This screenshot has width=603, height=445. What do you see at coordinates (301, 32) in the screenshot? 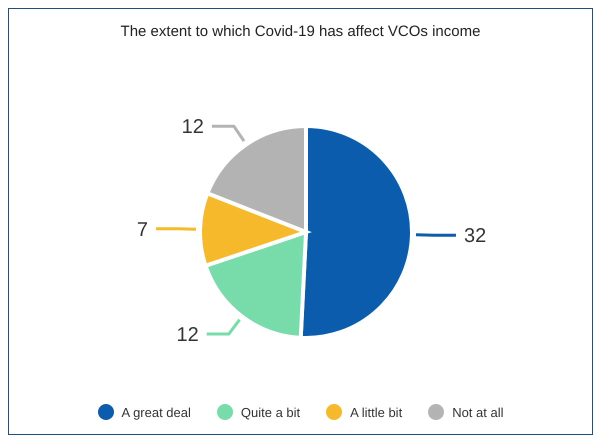
I see `chart-title: The extent to which Covid-19 has affect VCOs income` at bounding box center [301, 32].